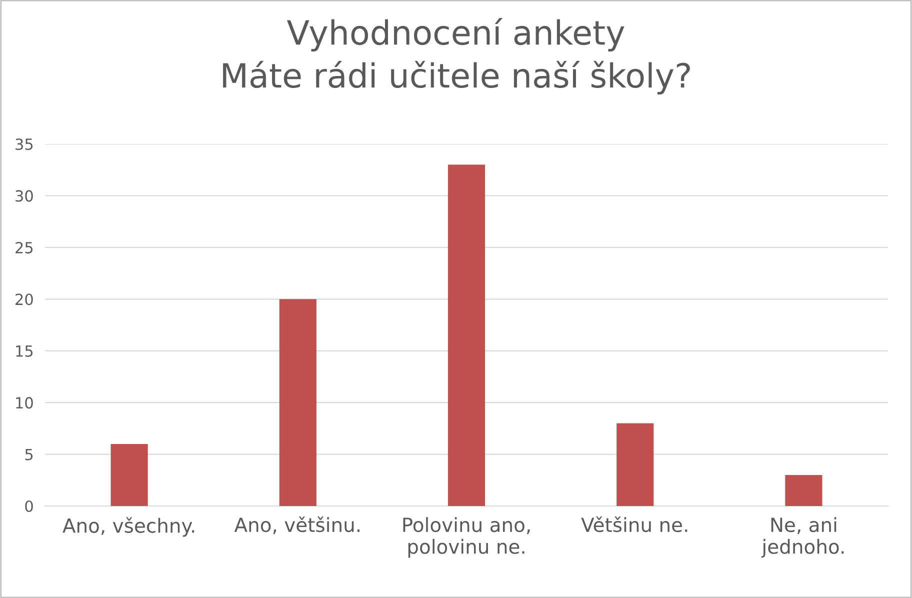 This screenshot has width=912, height=598. I want to click on x-tick-label: Většinu ne., so click(634, 524).